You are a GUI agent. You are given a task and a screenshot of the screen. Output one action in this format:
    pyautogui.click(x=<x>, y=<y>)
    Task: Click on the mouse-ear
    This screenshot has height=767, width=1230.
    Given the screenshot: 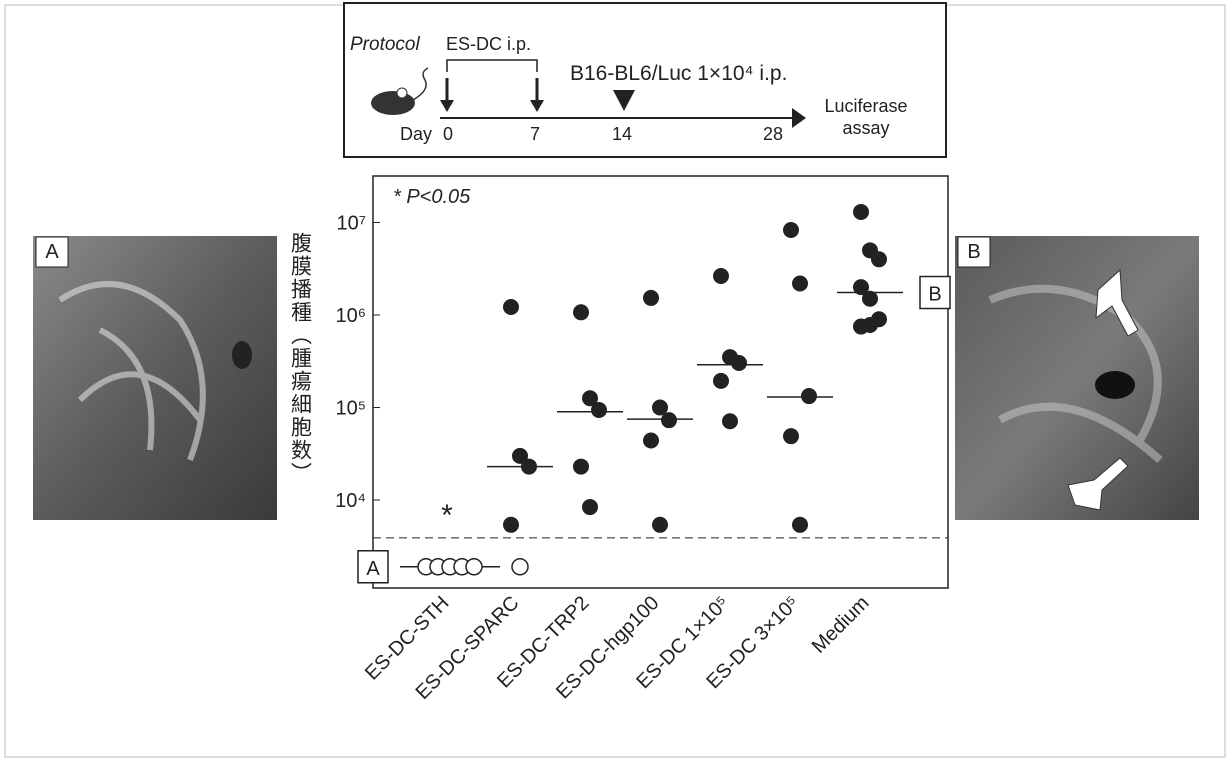 What is the action you would take?
    pyautogui.click(x=402, y=93)
    